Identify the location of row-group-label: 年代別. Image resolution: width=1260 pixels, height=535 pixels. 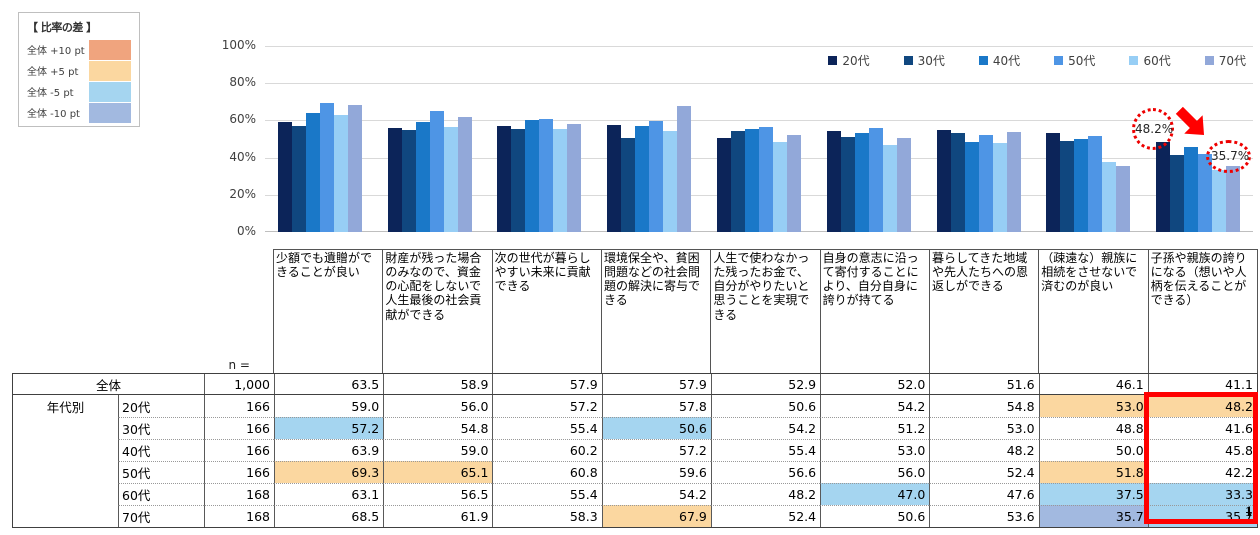
(65, 407).